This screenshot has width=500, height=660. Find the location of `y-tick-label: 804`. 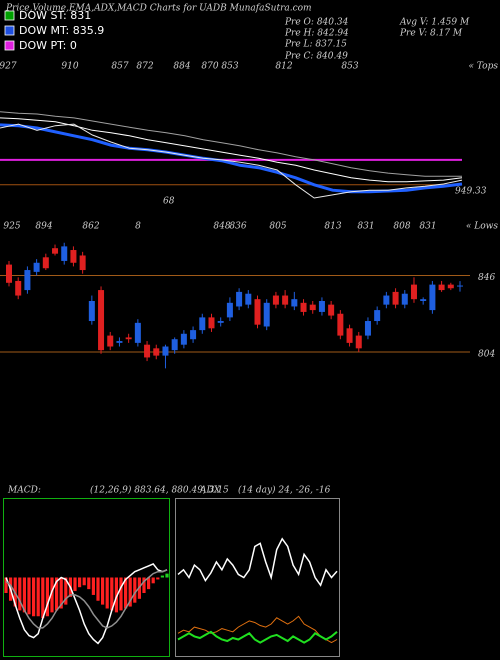

y-tick-label: 804 is located at coordinates (486, 354).